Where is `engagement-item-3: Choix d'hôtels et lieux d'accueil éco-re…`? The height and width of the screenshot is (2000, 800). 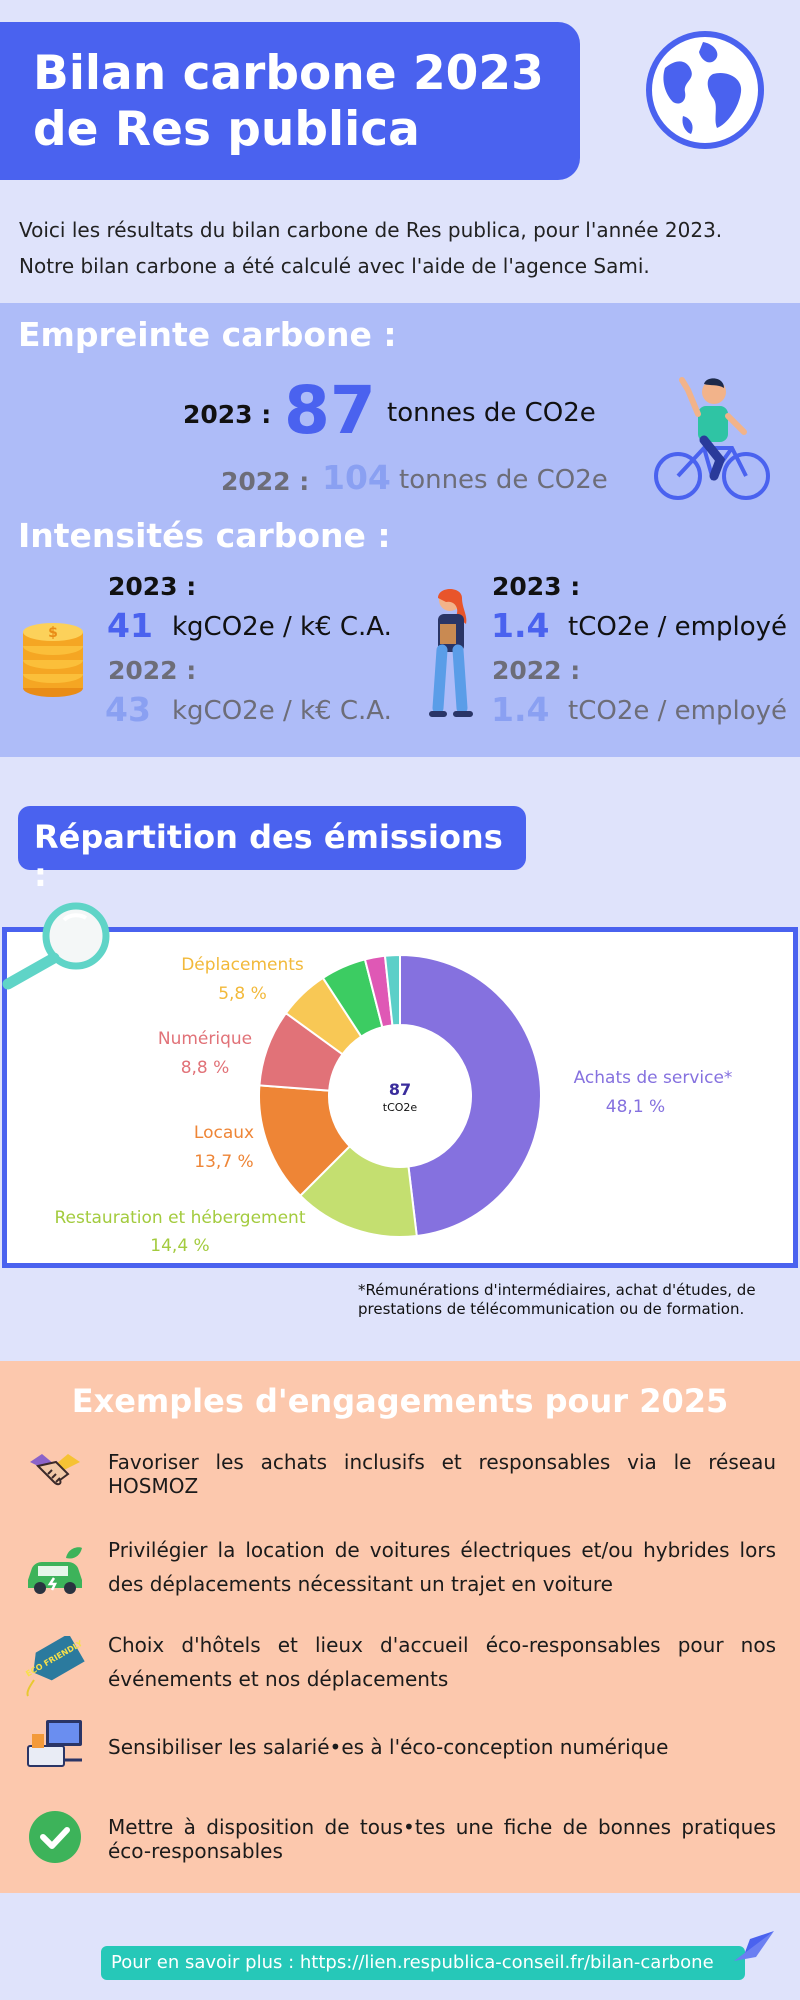 engagement-item-3: Choix d'hôtels et lieux d'accueil éco-re… is located at coordinates (442, 1662).